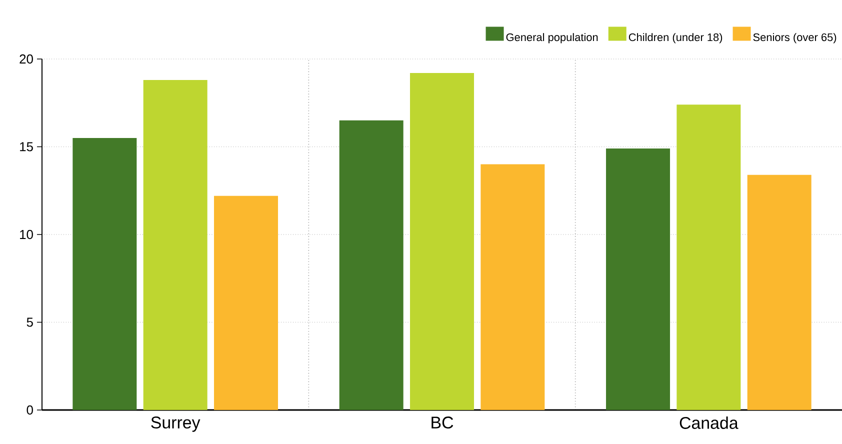 The width and height of the screenshot is (842, 444). What do you see at coordinates (675, 38) in the screenshot?
I see `legend-label: Children (under 18)` at bounding box center [675, 38].